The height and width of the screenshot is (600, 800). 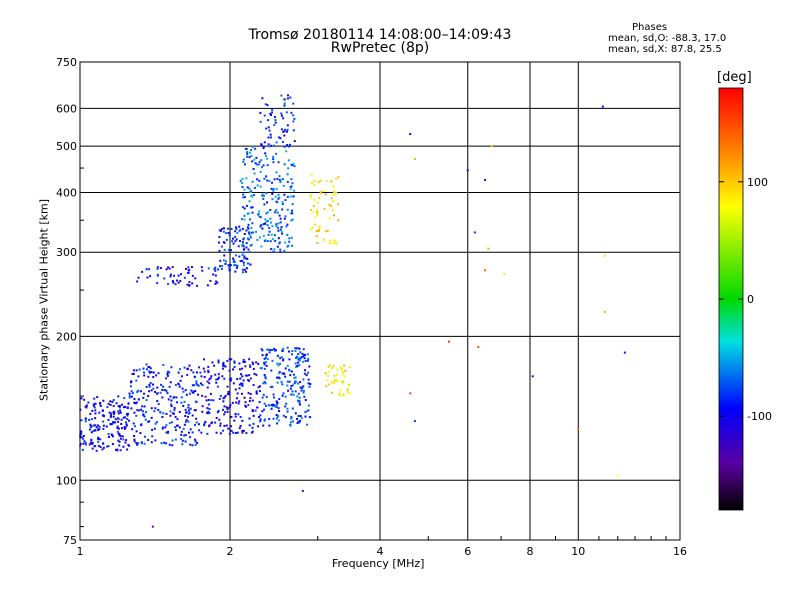 What do you see at coordinates (680, 551) in the screenshot?
I see `x-tick-label: 16` at bounding box center [680, 551].